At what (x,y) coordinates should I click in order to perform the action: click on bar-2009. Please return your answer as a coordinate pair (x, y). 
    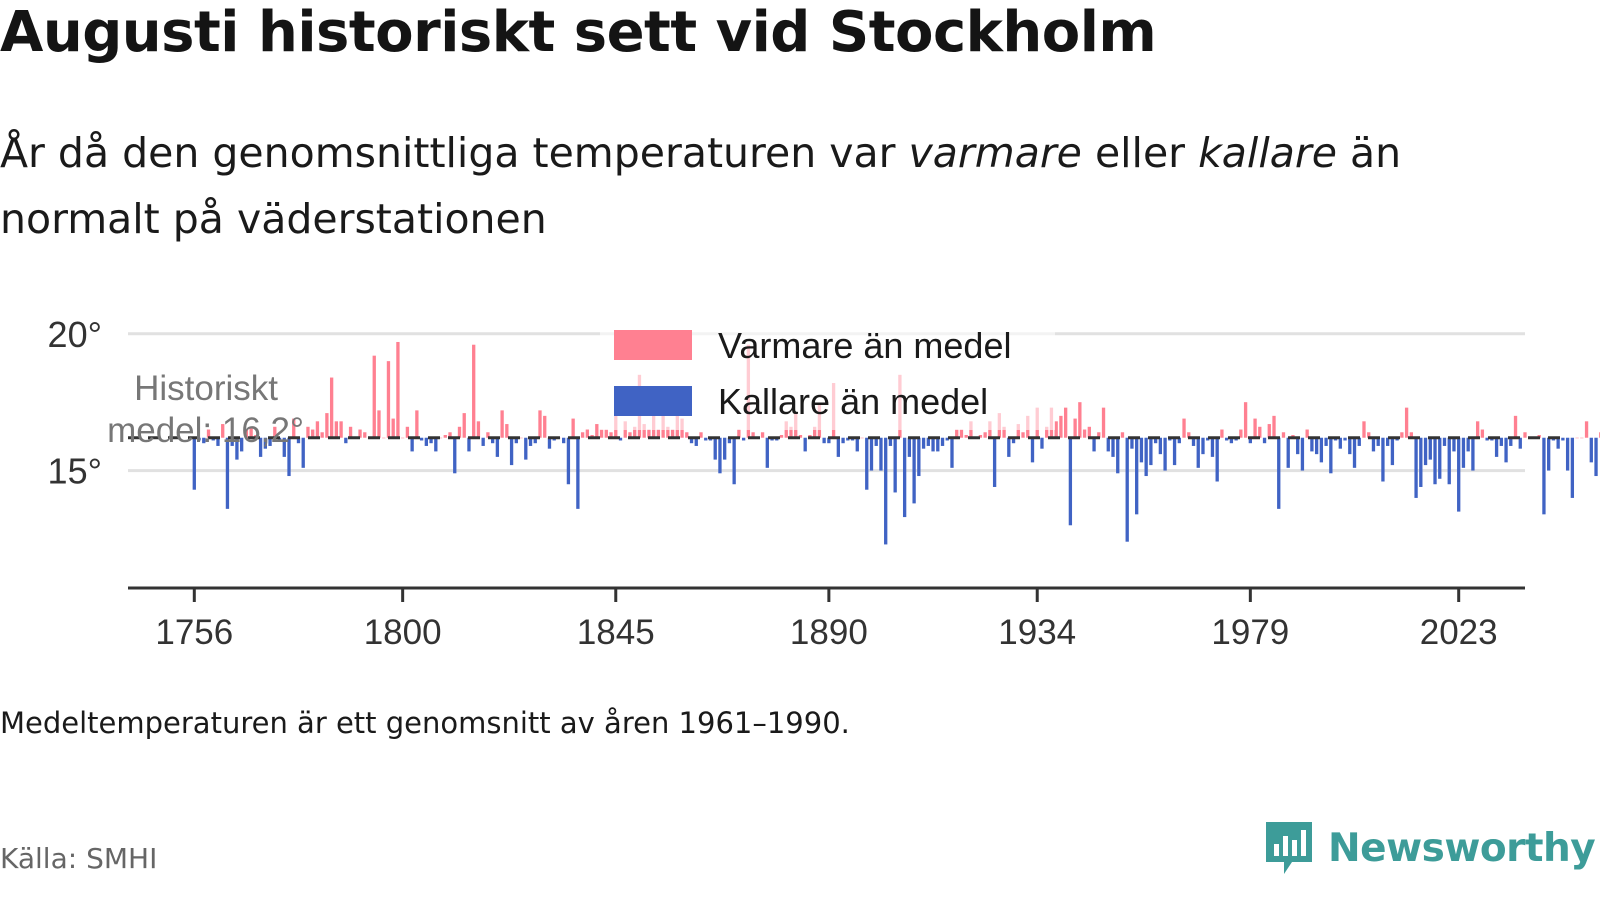
    Looking at the image, I should click on (1392, 451).